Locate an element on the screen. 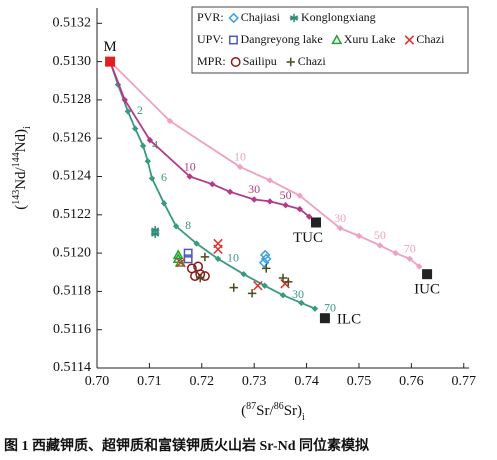  x-tick-label: 0.73 is located at coordinates (254, 381).